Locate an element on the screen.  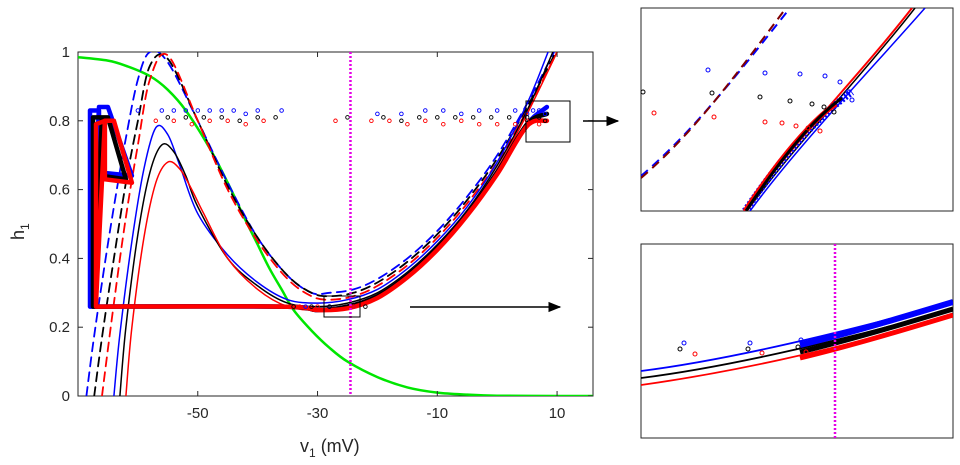
zoom-box-upper is located at coordinates (548, 121).